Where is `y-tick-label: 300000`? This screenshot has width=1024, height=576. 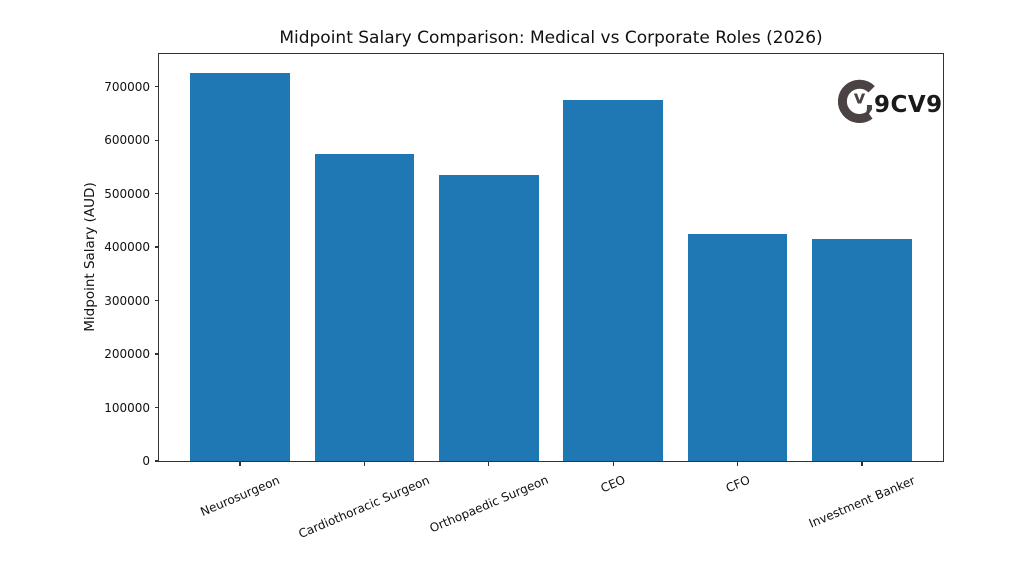
y-tick-label: 300000 is located at coordinates (127, 300).